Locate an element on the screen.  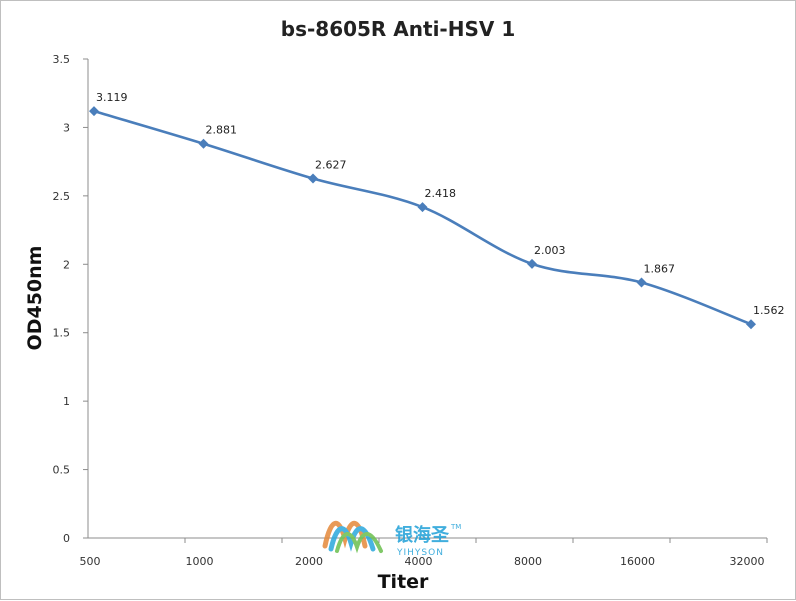
x-tick-label: 32000 is located at coordinates (747, 561).